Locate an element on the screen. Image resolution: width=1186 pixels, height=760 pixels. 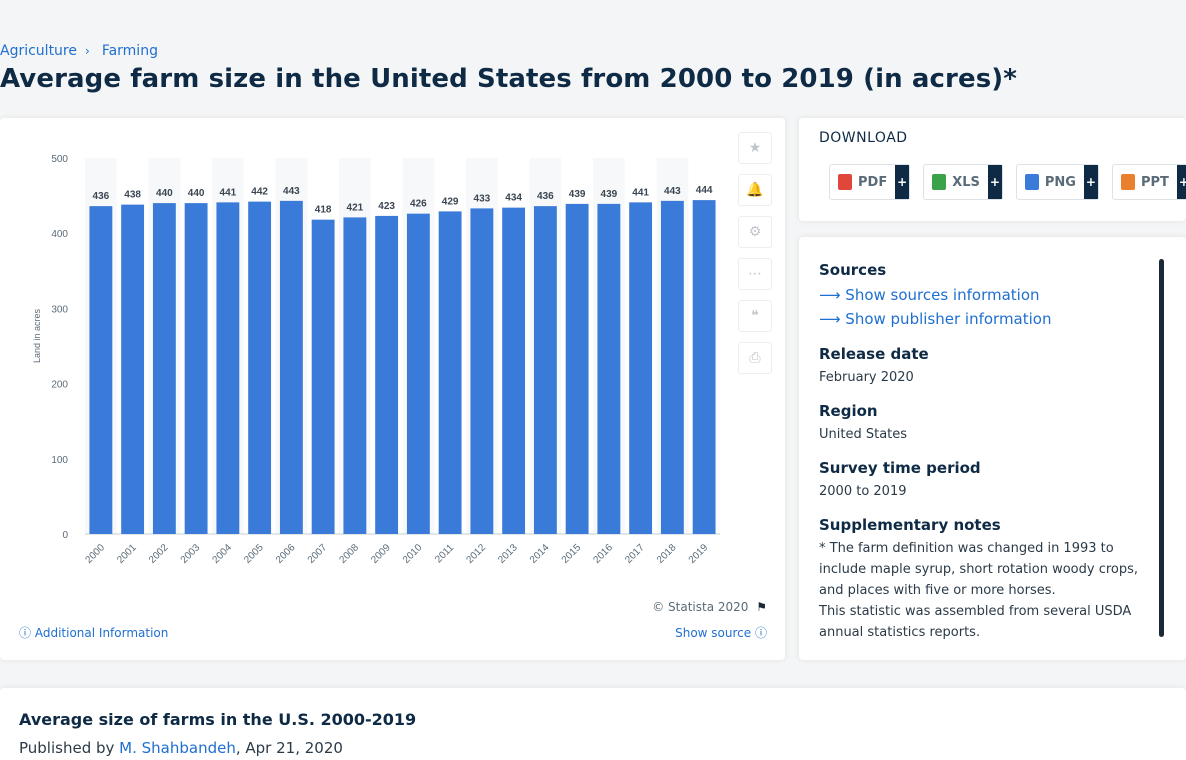
y-tick-label: 300 is located at coordinates (59, 309).